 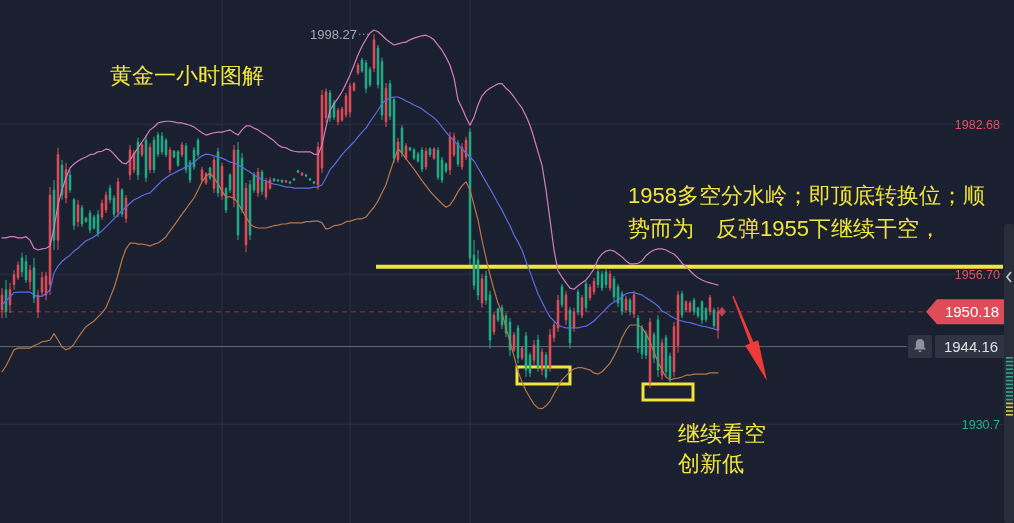 I want to click on y-tick-label: 1982.68, so click(x=977, y=124).